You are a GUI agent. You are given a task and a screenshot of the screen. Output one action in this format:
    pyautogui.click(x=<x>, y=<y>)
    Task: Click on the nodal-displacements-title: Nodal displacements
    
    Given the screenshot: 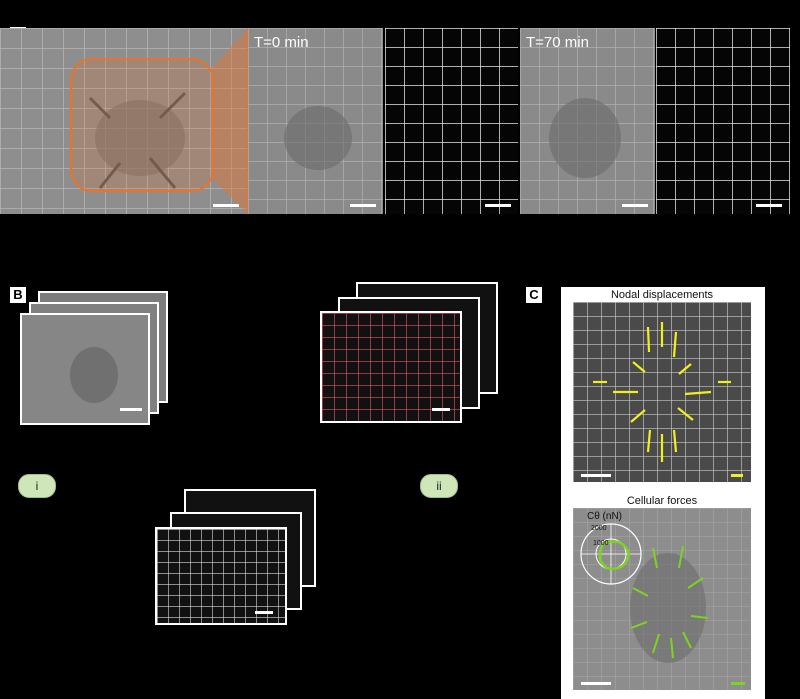 What is the action you would take?
    pyautogui.click(x=662, y=295)
    